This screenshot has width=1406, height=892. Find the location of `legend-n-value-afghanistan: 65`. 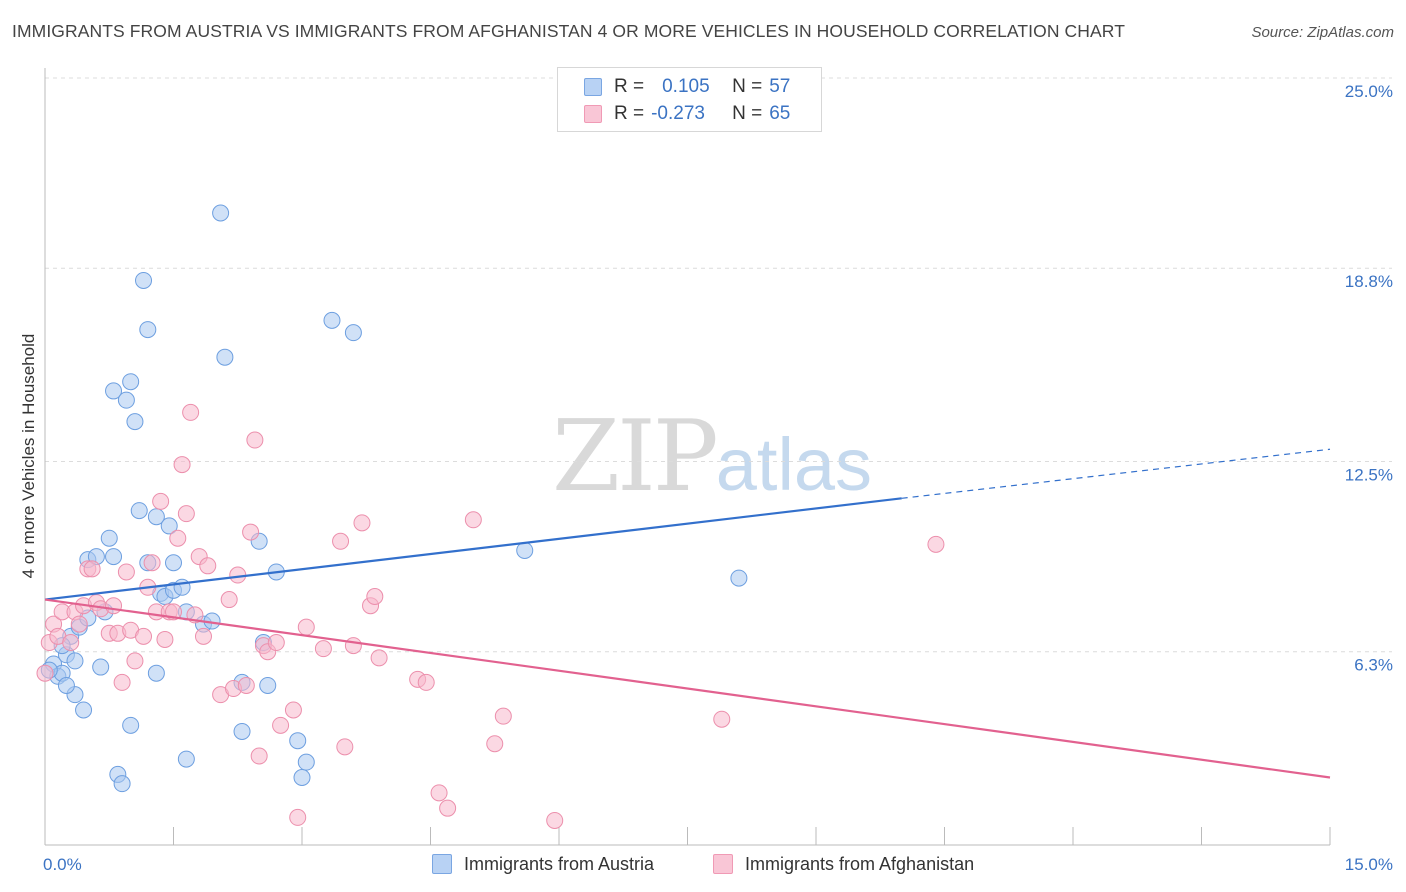

legend-n-value-afghanistan: 65 is located at coordinates (780, 113).